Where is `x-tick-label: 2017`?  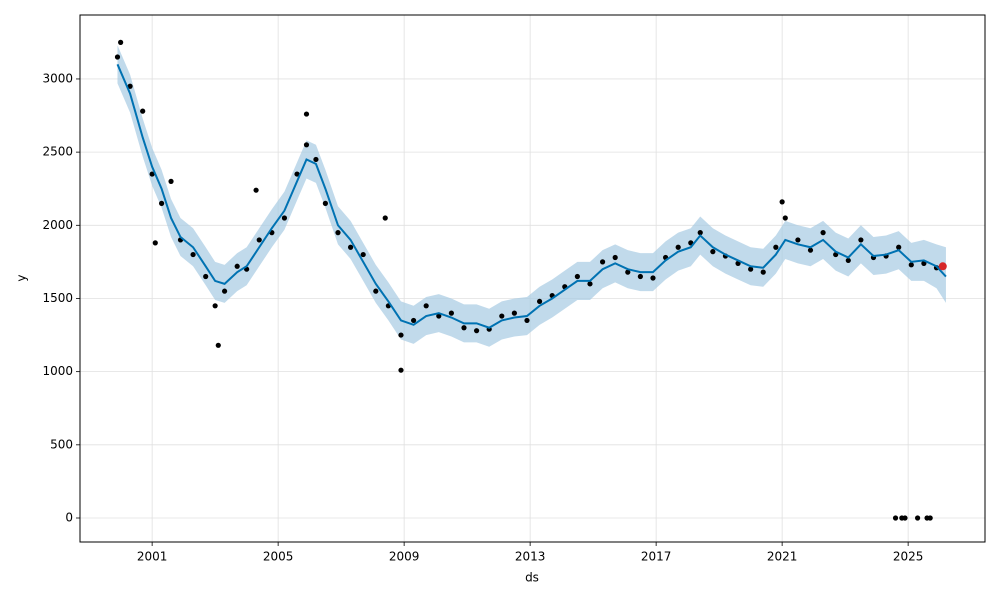 x-tick-label: 2017 is located at coordinates (656, 557).